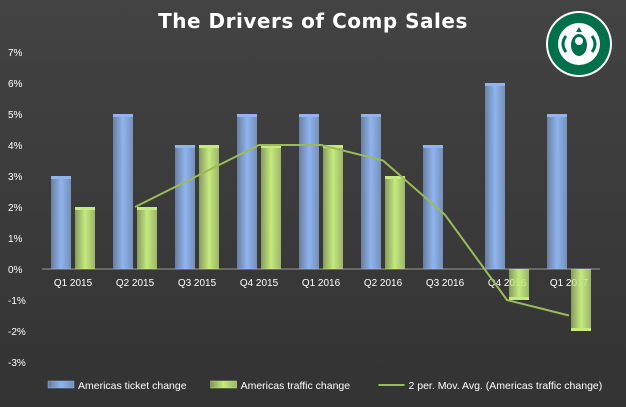 The height and width of the screenshot is (407, 626). Describe the element at coordinates (321, 283) in the screenshot. I see `x-tick-label: Q1 2016` at that location.